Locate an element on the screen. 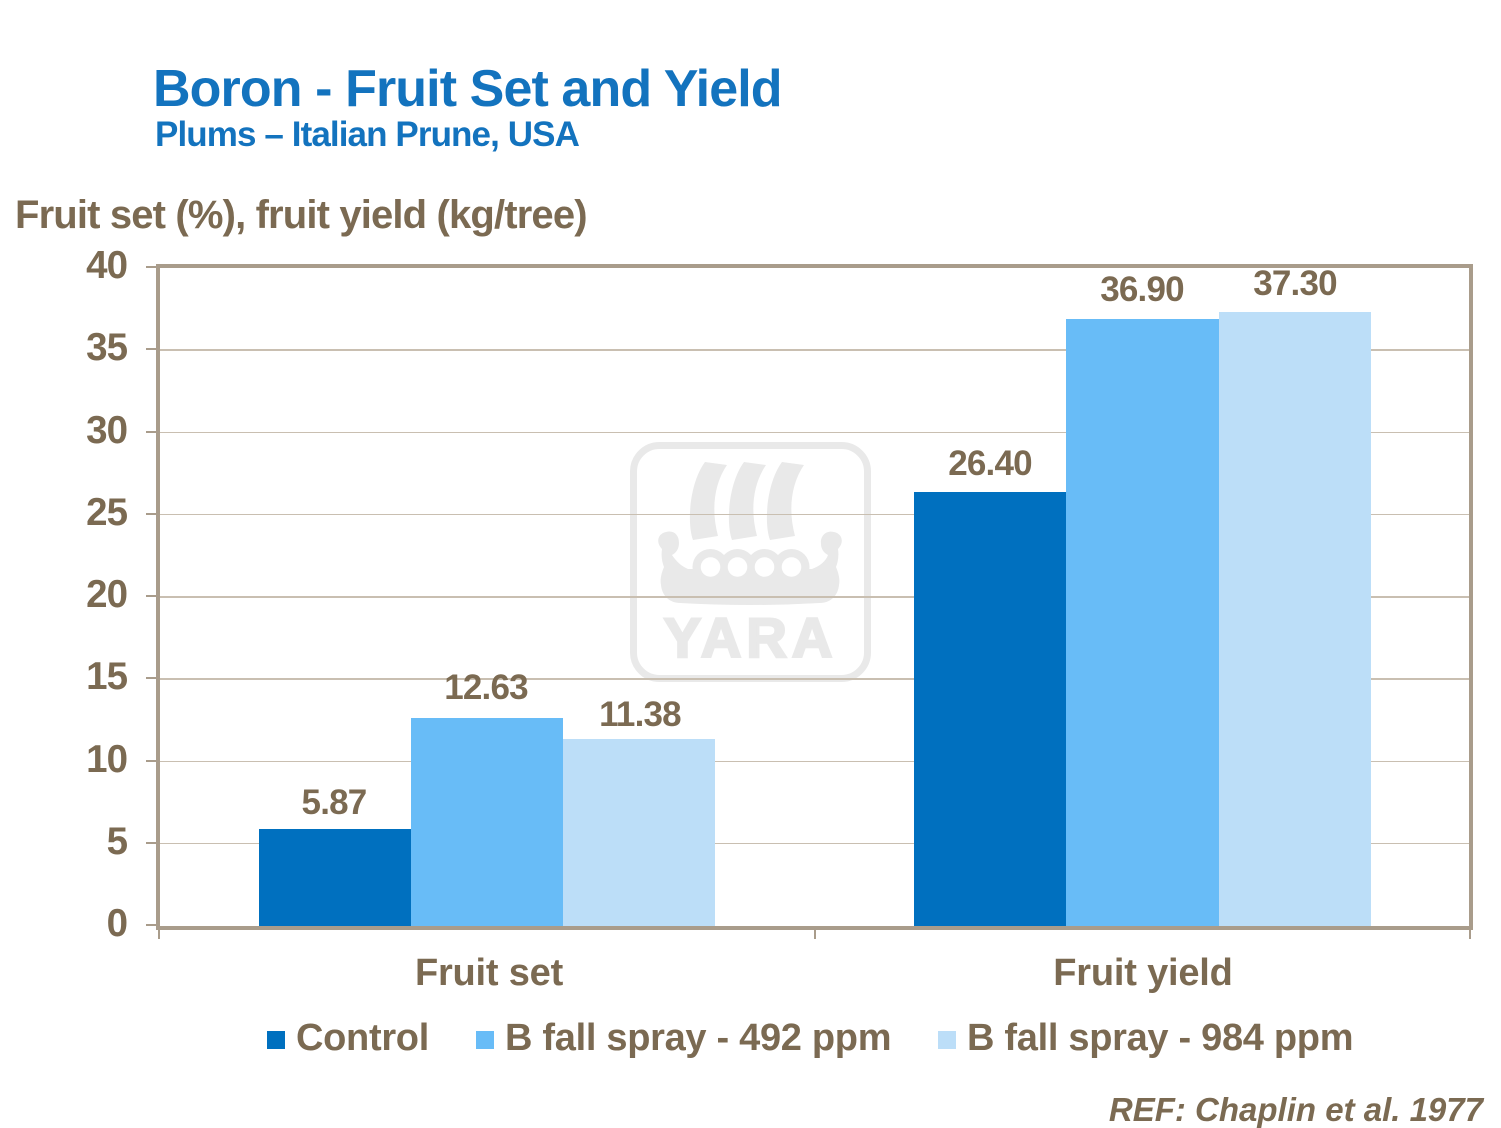  svg-text: YARA is located at coordinates (751, 637).